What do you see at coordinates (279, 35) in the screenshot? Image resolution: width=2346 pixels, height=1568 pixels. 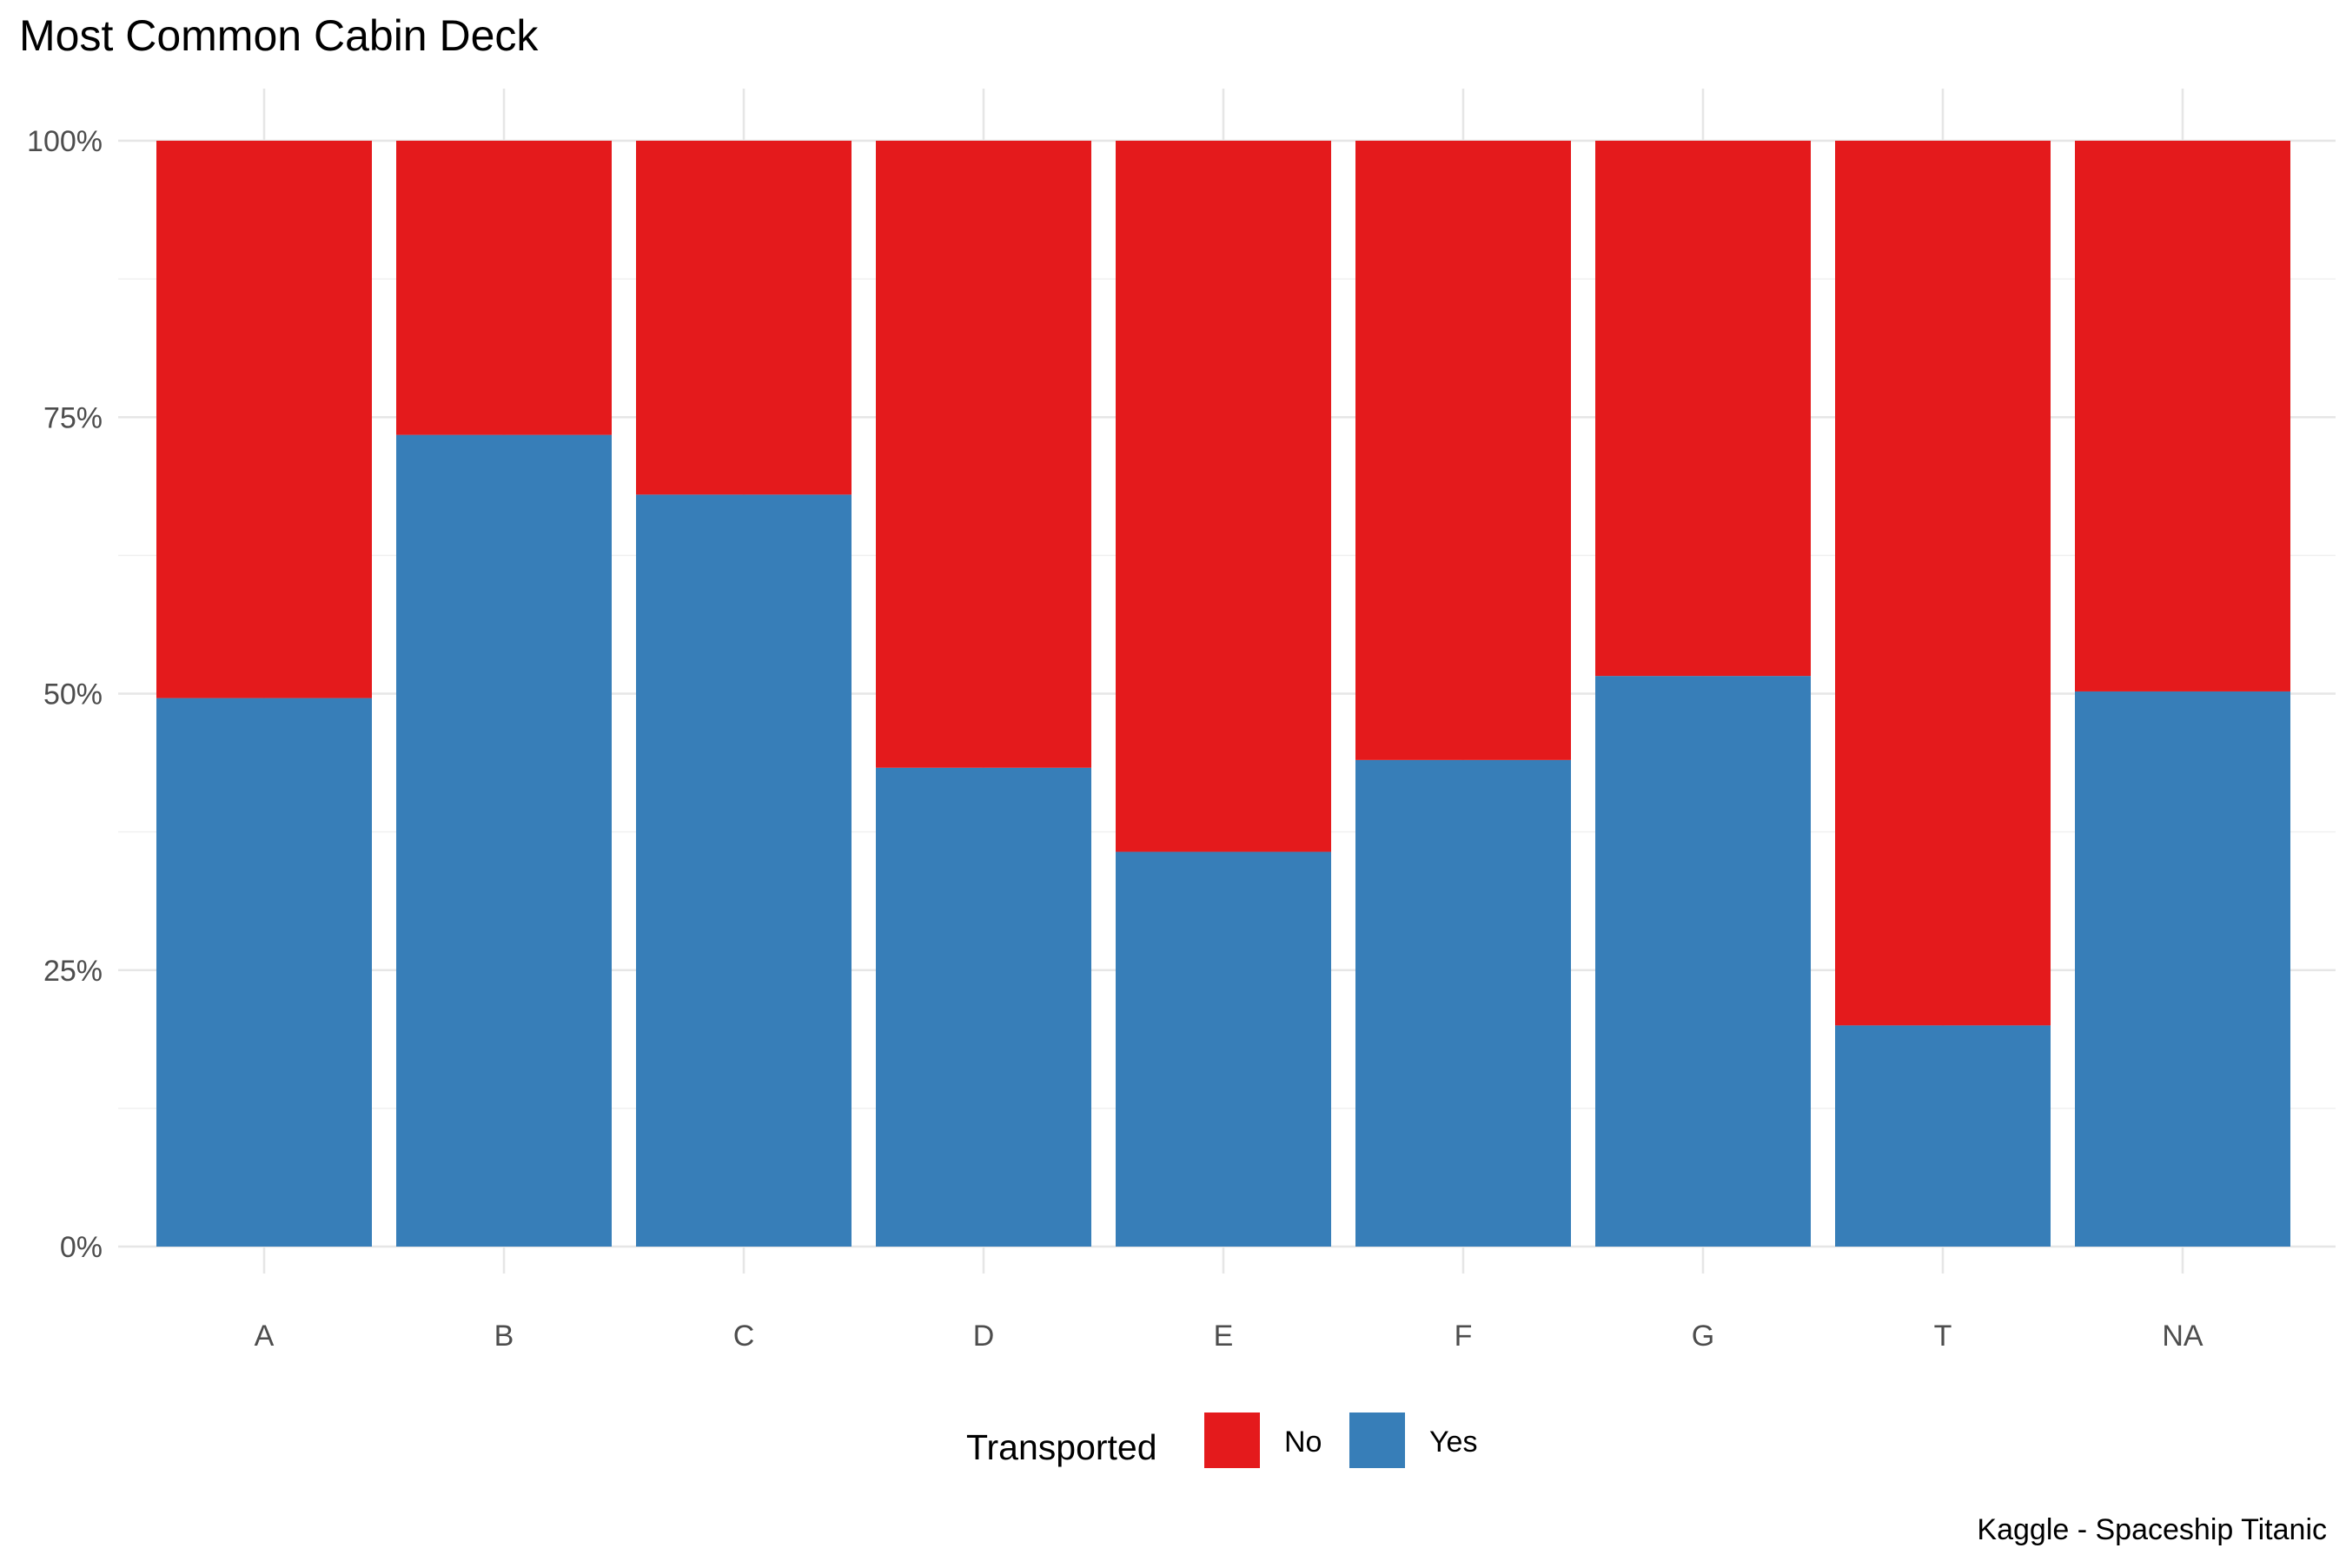 I see `chart-title: Most Common Cabin Deck` at bounding box center [279, 35].